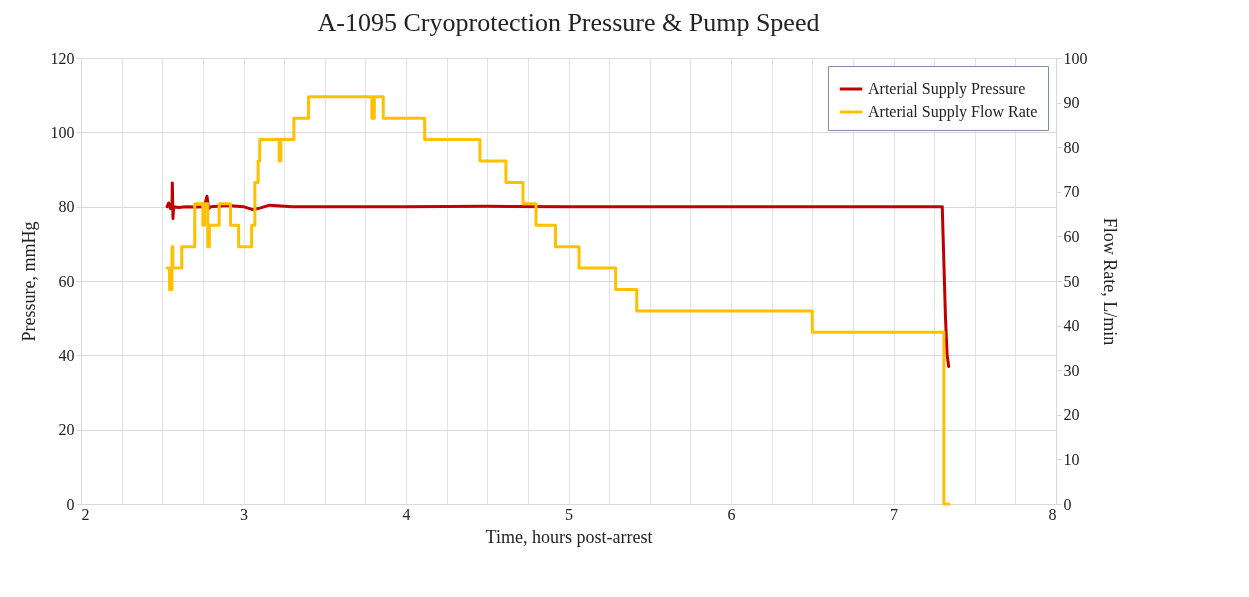 The width and height of the screenshot is (1249, 597). I want to click on x-tick-label: 5, so click(569, 514).